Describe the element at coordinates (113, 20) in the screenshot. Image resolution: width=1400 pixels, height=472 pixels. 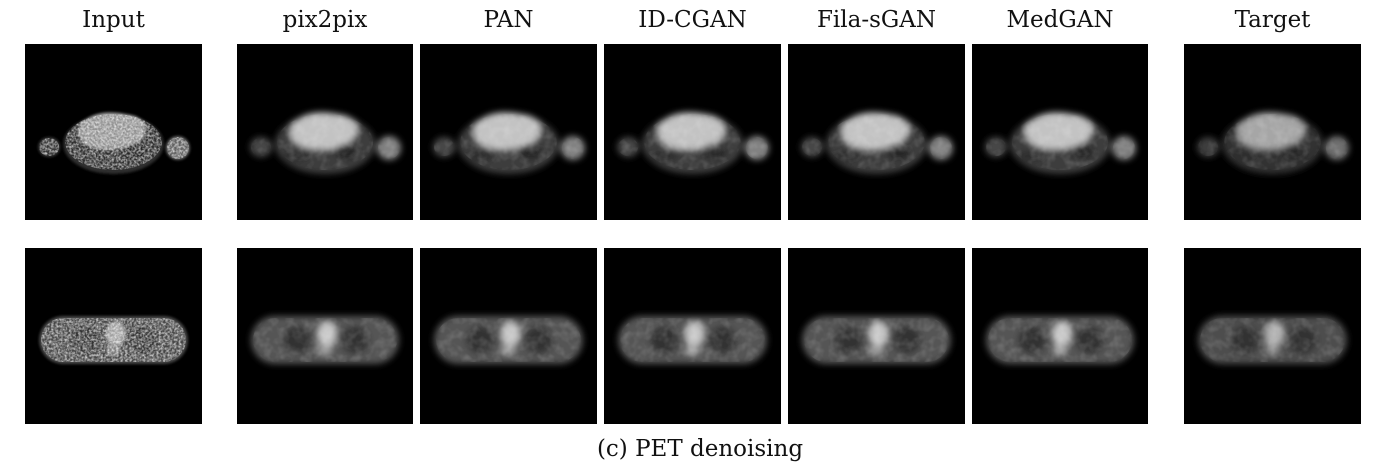
I see `column-title-input: Input` at that location.